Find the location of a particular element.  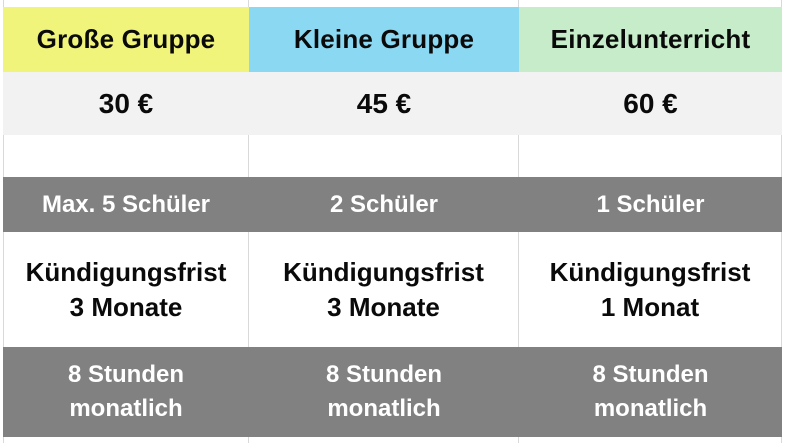

students-cell-grosse-gruppe: Max. 5 Schüler is located at coordinates (126, 204).